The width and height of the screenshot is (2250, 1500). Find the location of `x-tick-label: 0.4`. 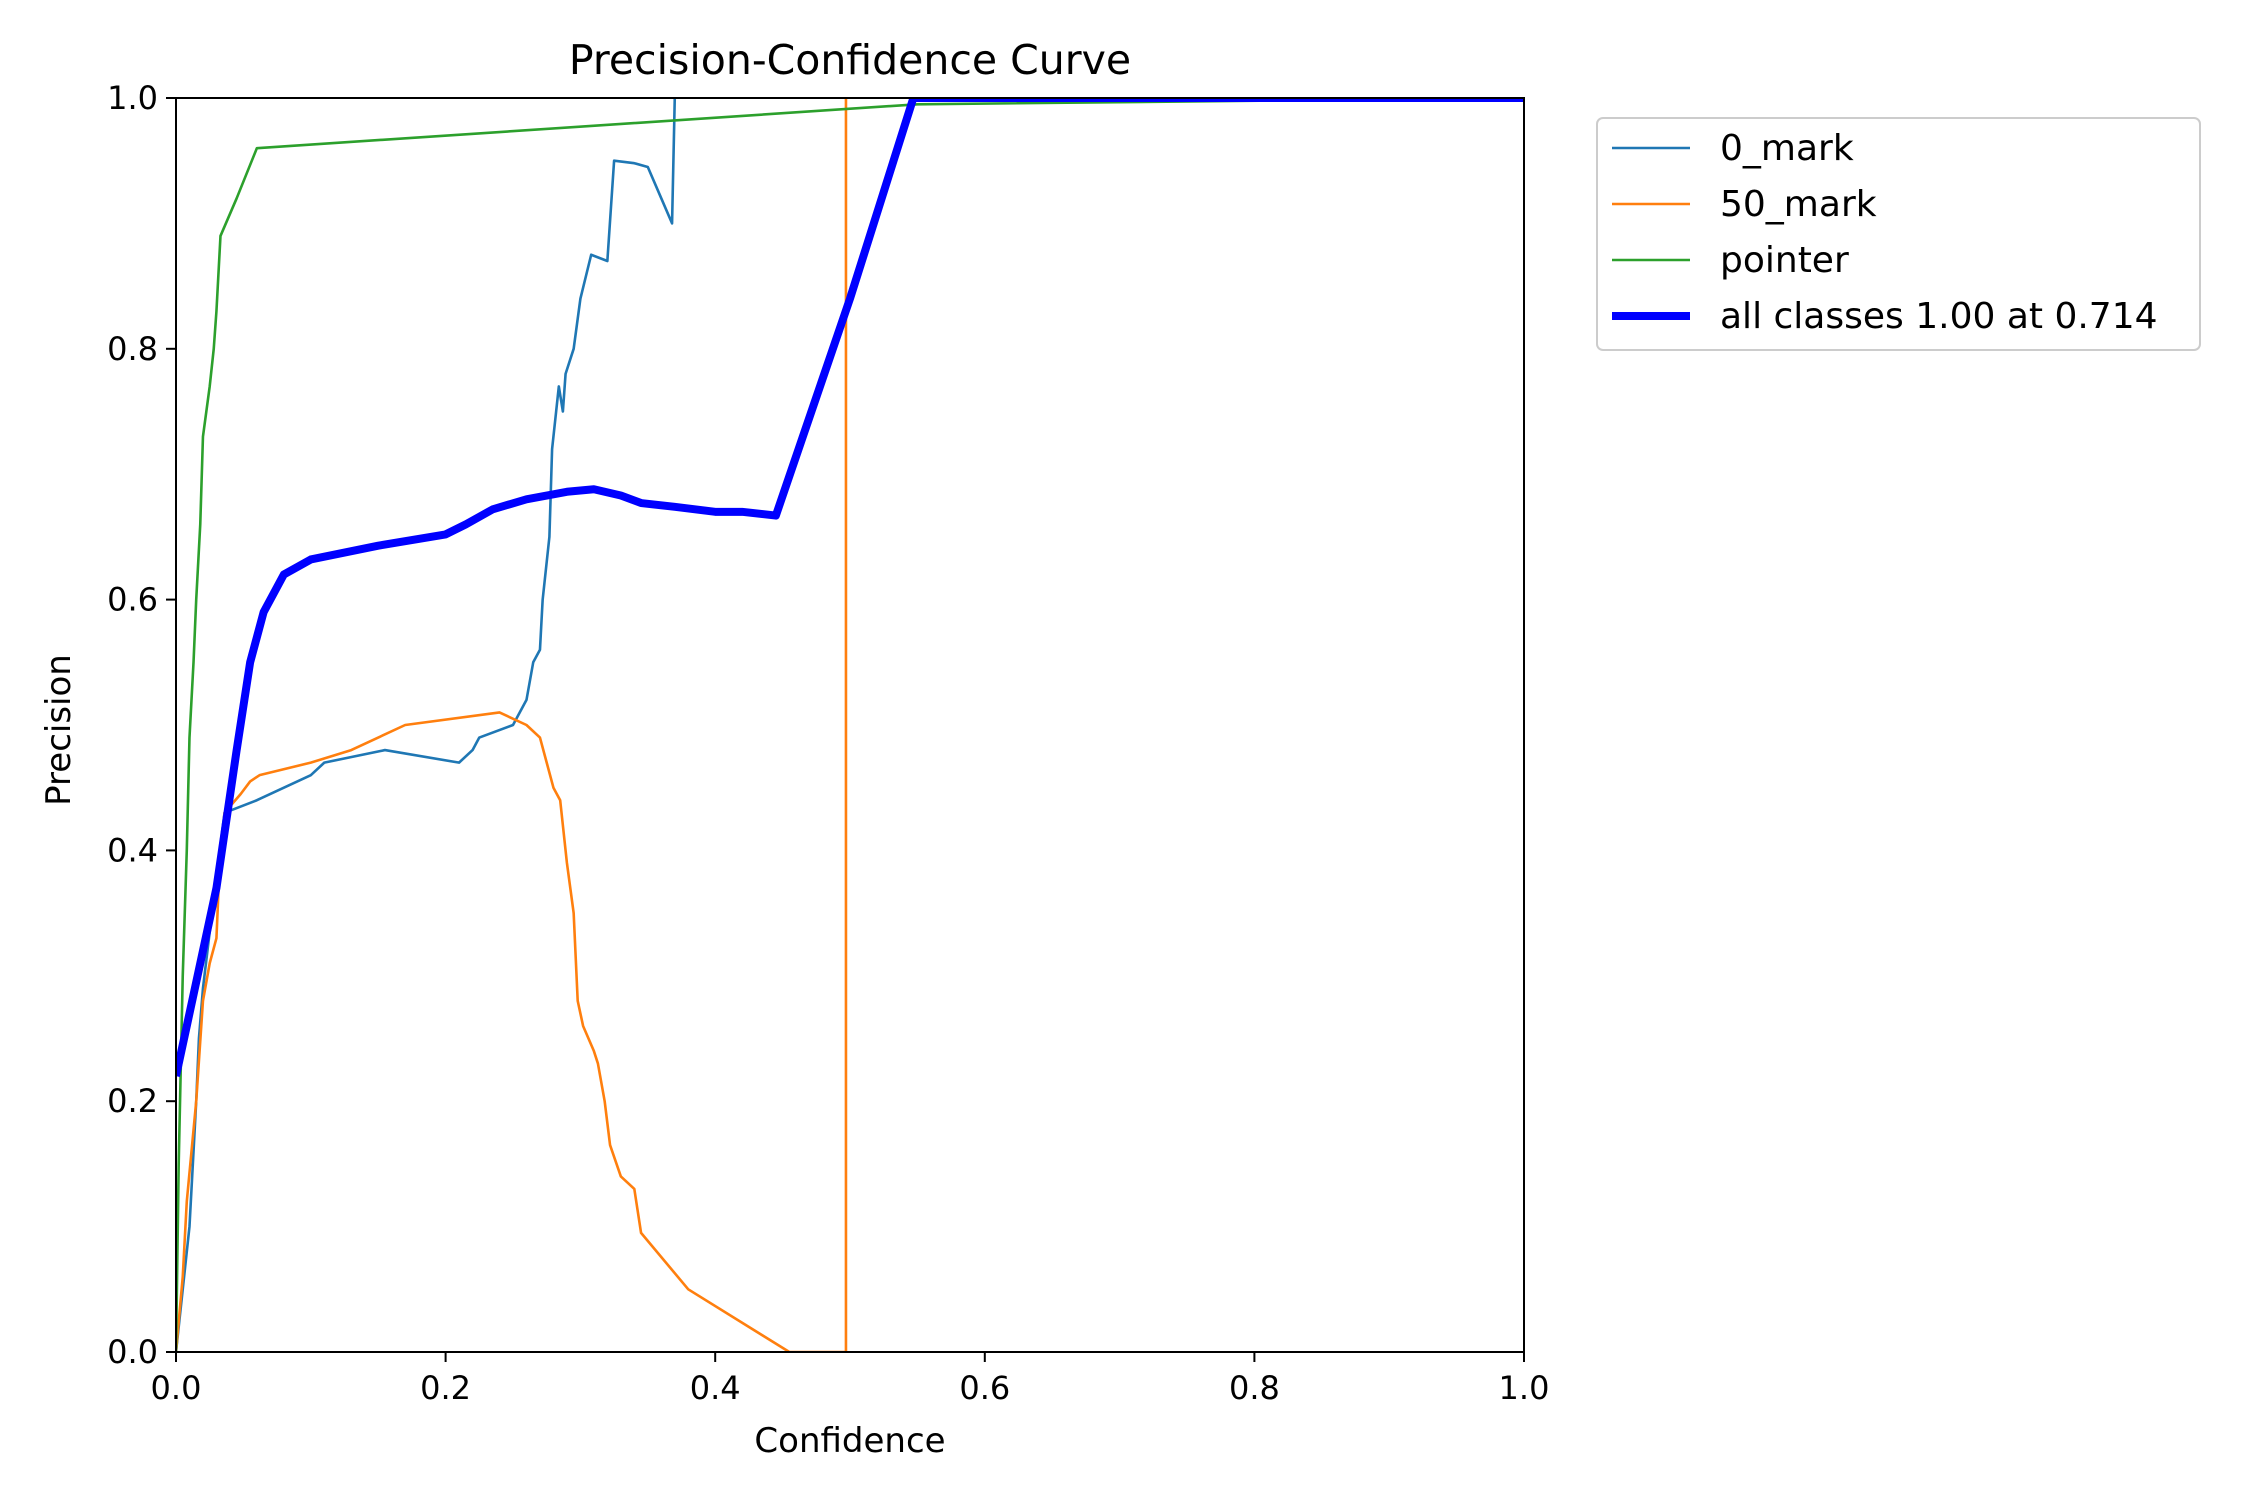

x-tick-label: 0.4 is located at coordinates (715, 1388).